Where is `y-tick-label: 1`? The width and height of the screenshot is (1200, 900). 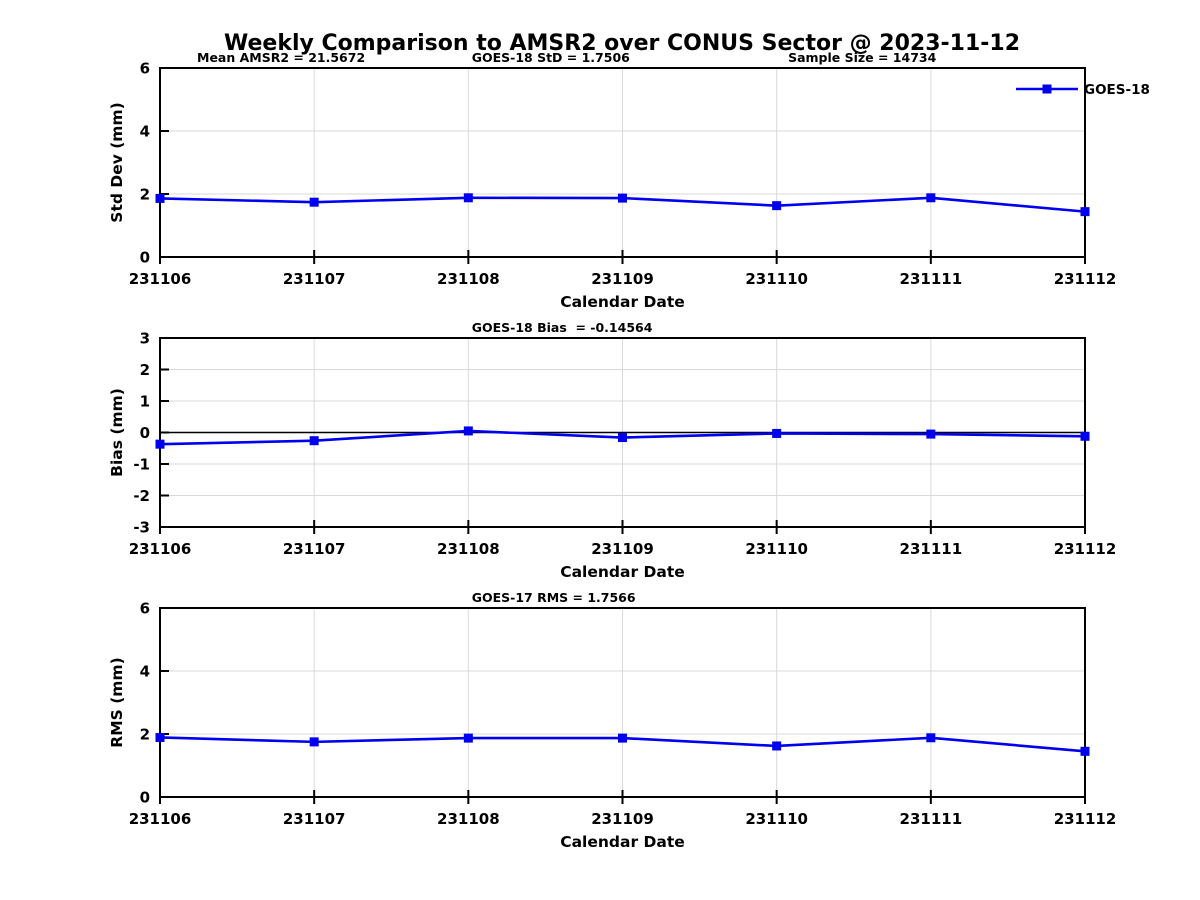
y-tick-label: 1 is located at coordinates (145, 402).